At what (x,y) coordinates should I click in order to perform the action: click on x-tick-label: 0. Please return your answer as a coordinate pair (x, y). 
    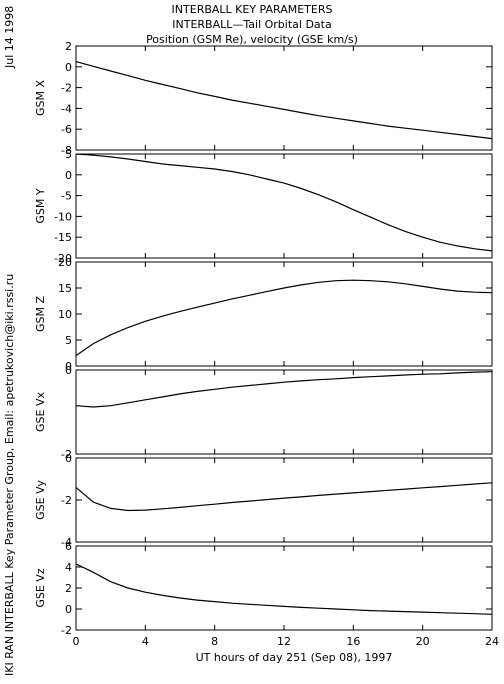
    Looking at the image, I should click on (76, 641).